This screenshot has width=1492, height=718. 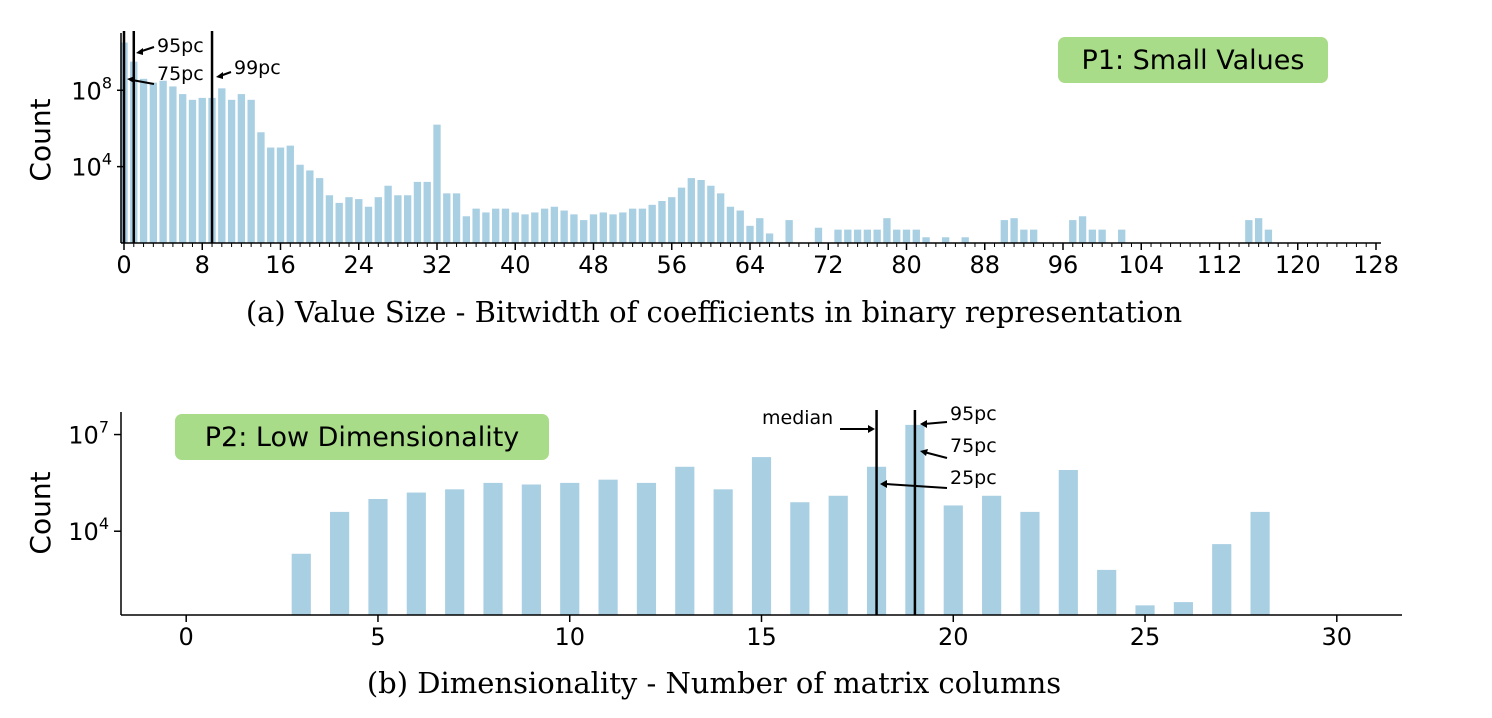 I want to click on percentile-annotations-dimensionality: median 95pc 75pc 25pc, so click(x=879, y=446).